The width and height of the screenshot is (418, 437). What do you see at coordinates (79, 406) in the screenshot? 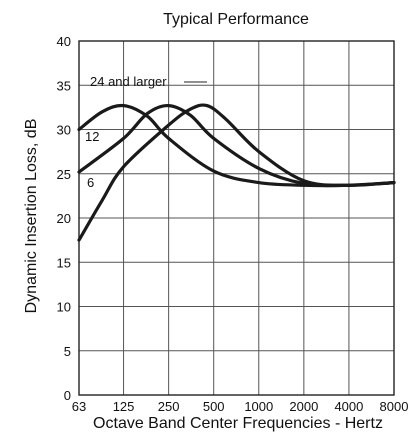
I see `x-tick-label: 63` at bounding box center [79, 406].